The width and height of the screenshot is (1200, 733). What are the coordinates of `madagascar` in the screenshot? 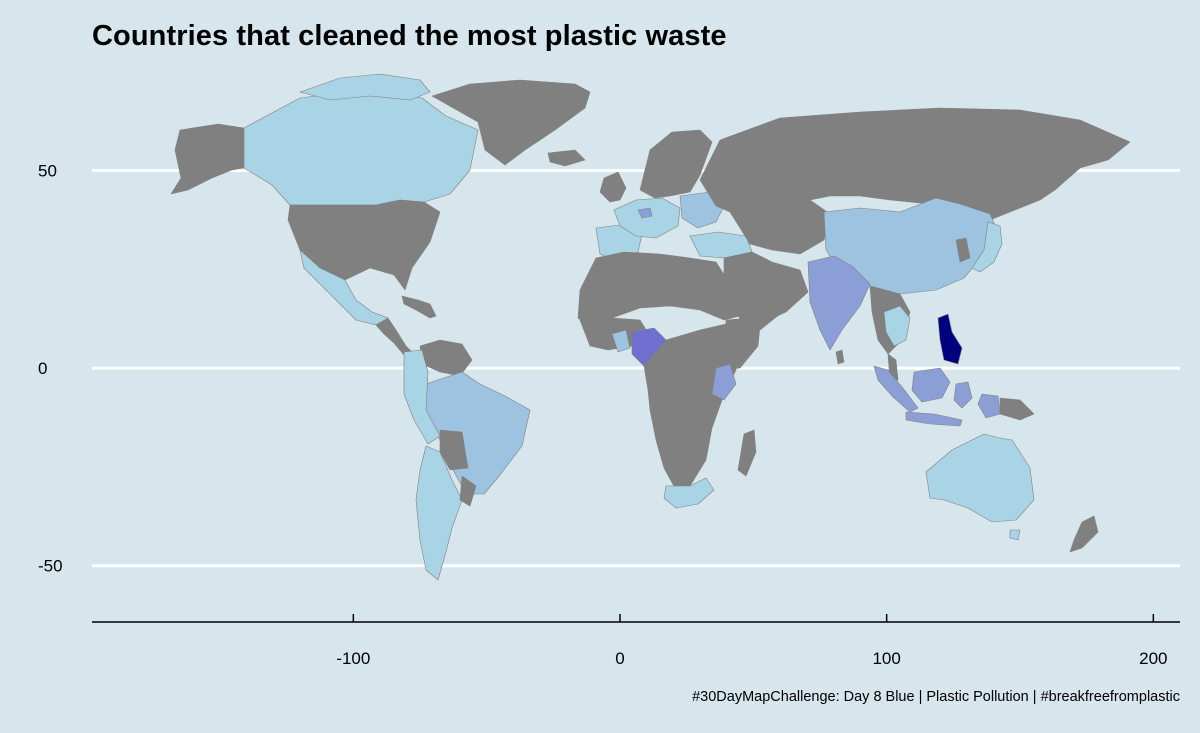 It's located at (747, 453).